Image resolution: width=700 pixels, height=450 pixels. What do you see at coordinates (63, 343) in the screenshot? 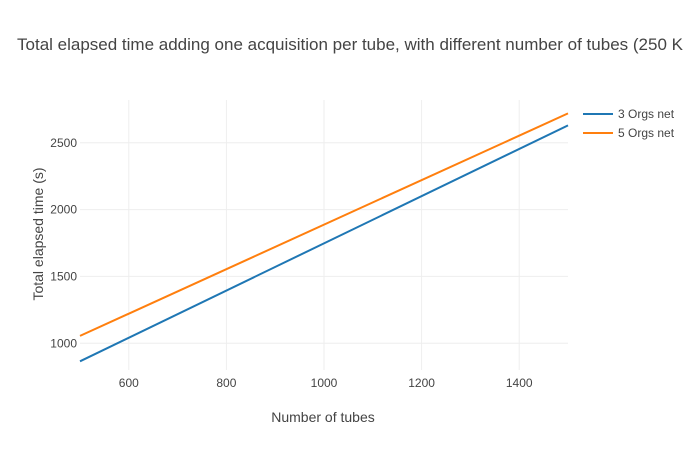
I see `y-tick-label: 1000` at bounding box center [63, 343].